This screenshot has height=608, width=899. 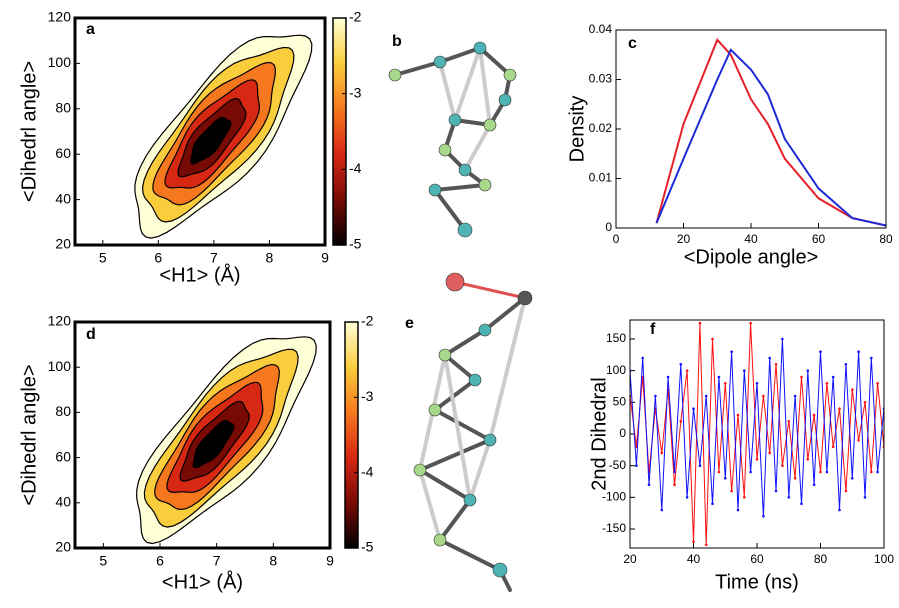 What do you see at coordinates (601, 29) in the screenshot?
I see `y-tick-label: 0.04` at bounding box center [601, 29].